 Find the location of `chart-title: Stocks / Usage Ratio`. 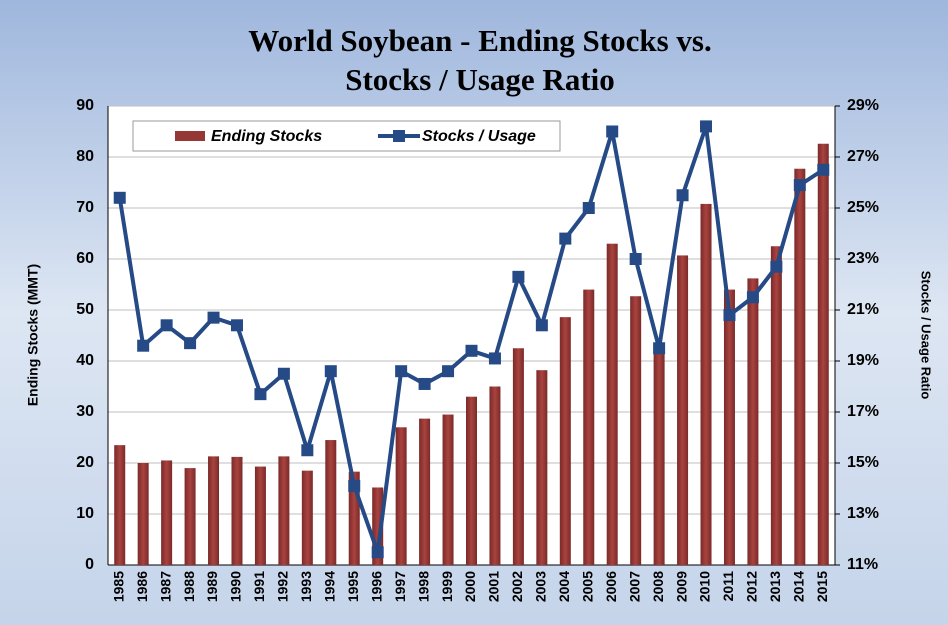

chart-title: Stocks / Usage Ratio is located at coordinates (480, 79).